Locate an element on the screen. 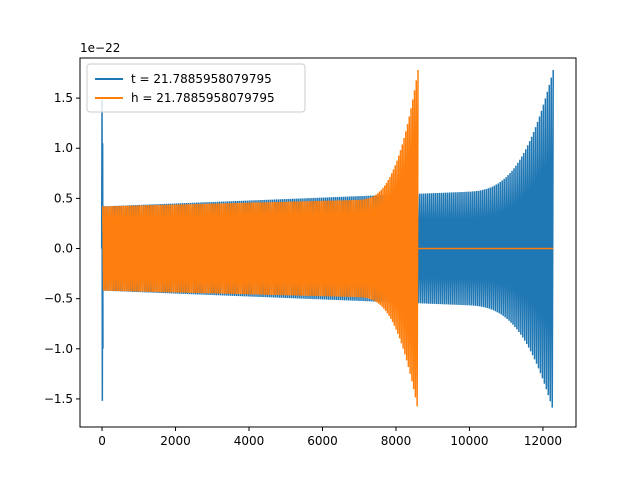 The image size is (640, 480). y-tick-label: 0.0 is located at coordinates (63, 249).